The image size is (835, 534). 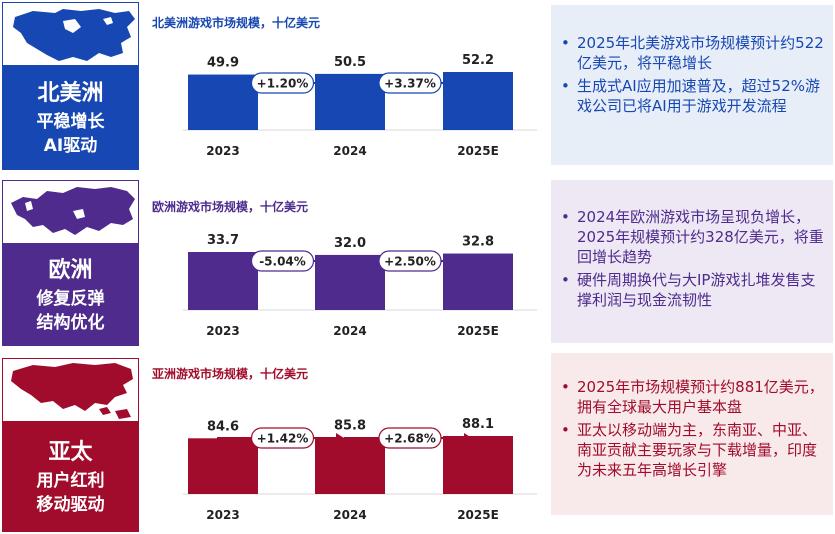 I want to click on bar-value-label: 85.8, so click(x=350, y=426).